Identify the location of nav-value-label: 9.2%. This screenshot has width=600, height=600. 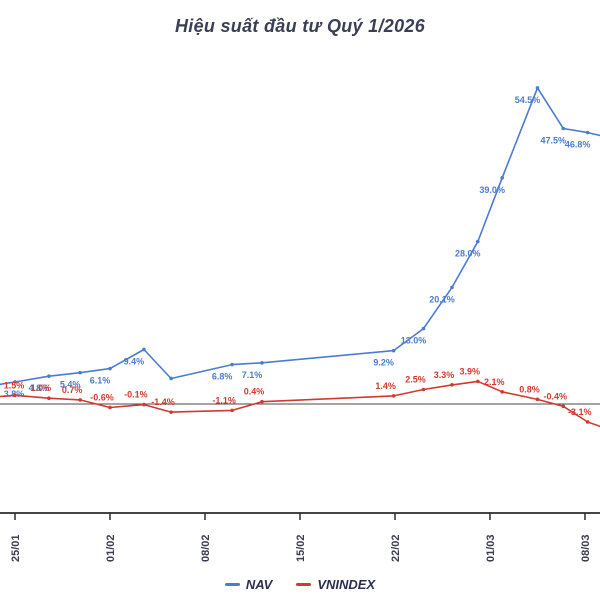
(383, 363).